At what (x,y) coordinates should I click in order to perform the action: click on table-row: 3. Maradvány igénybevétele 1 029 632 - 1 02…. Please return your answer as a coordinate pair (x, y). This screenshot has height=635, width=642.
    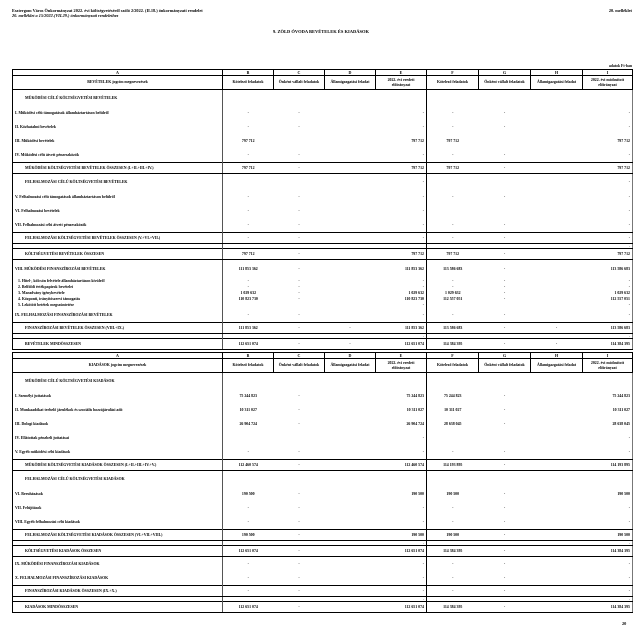
    Looking at the image, I should click on (322, 293).